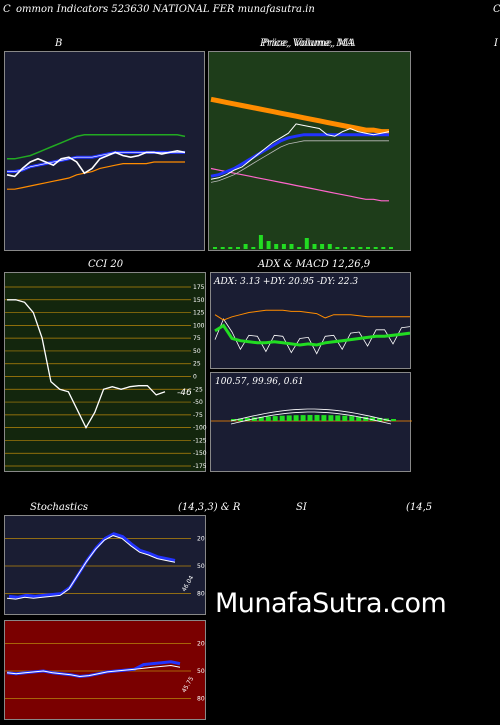 This screenshot has height=725, width=500. What do you see at coordinates (197, 338) in the screenshot?
I see `cci-tick-label: 75` at bounding box center [197, 338].